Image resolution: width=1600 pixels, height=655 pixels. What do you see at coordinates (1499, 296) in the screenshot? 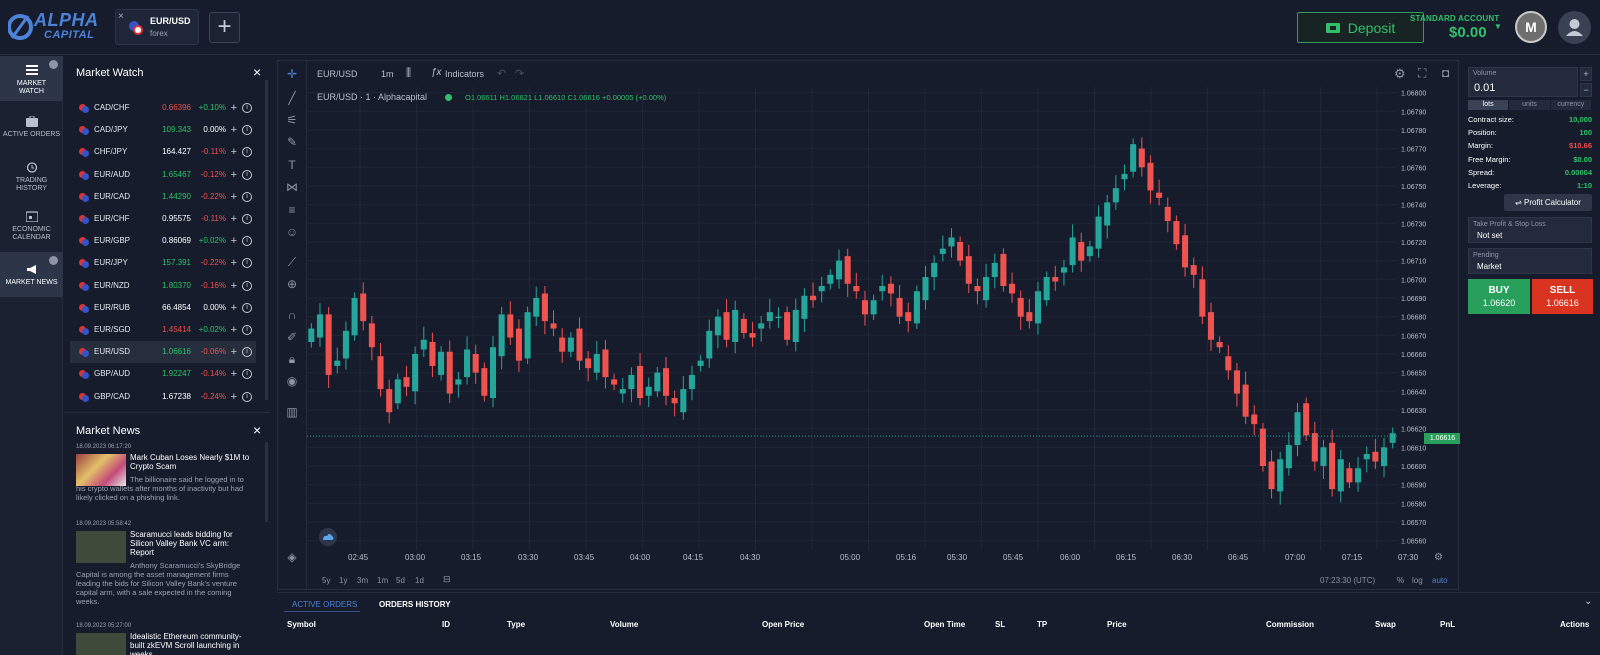
I see `buy-button: BUY 1.06620` at bounding box center [1499, 296].